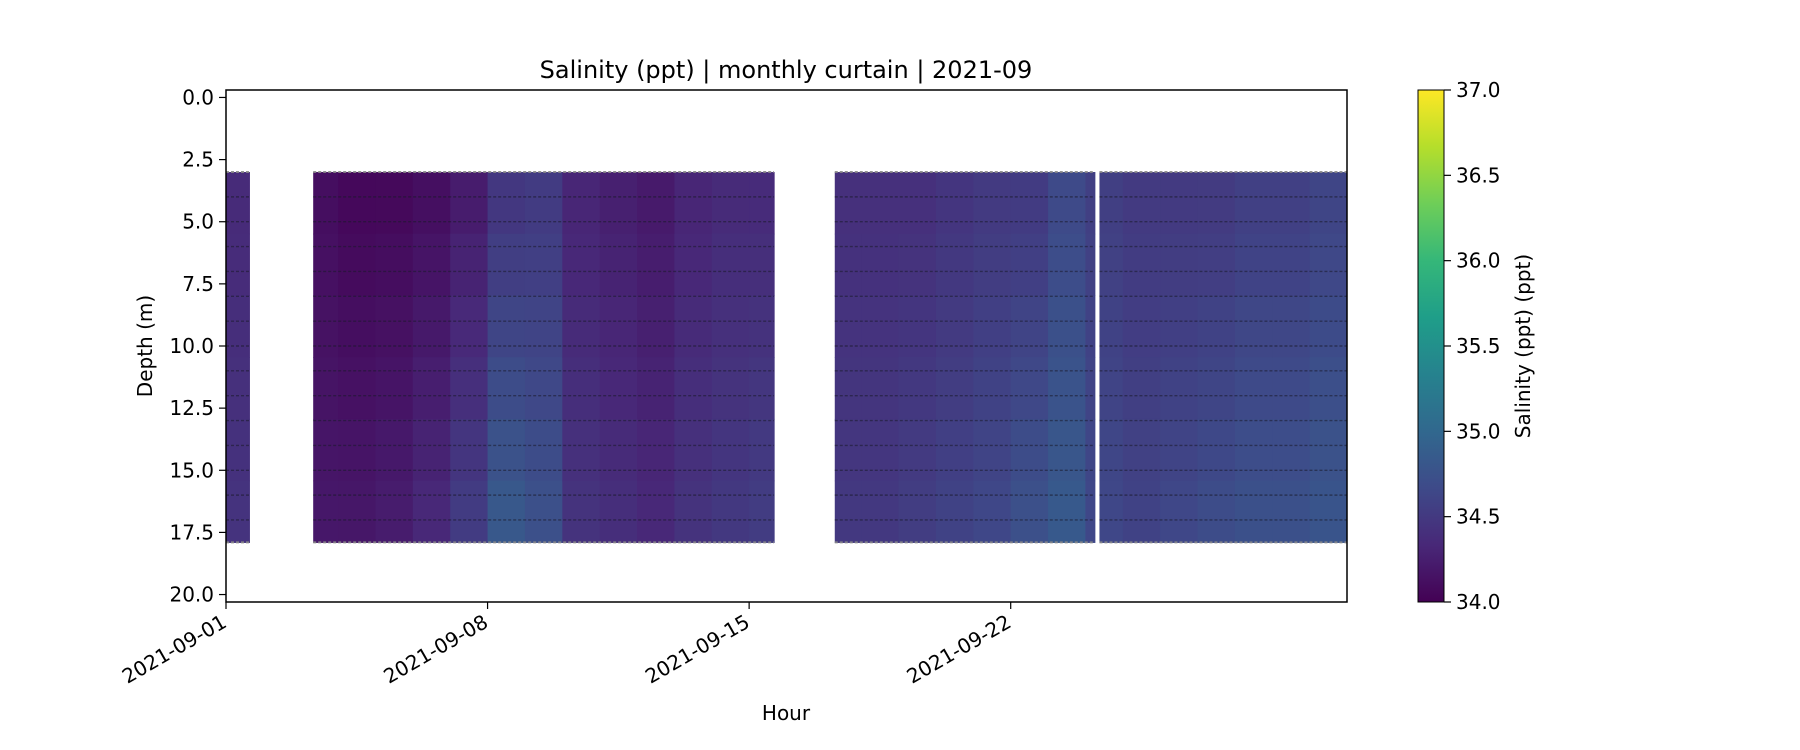 This screenshot has height=750, width=1800. What do you see at coordinates (1523, 346) in the screenshot?
I see `colorbar-label: Salinity (ppt) (ppt)` at bounding box center [1523, 346].